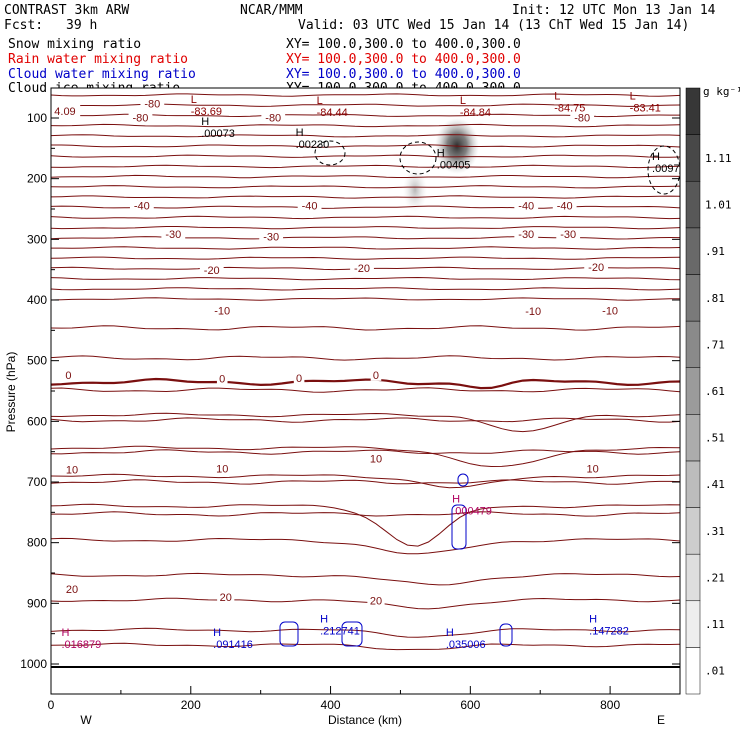 The height and width of the screenshot is (740, 740). I want to click on extremum-value: .00230, so click(313, 145).